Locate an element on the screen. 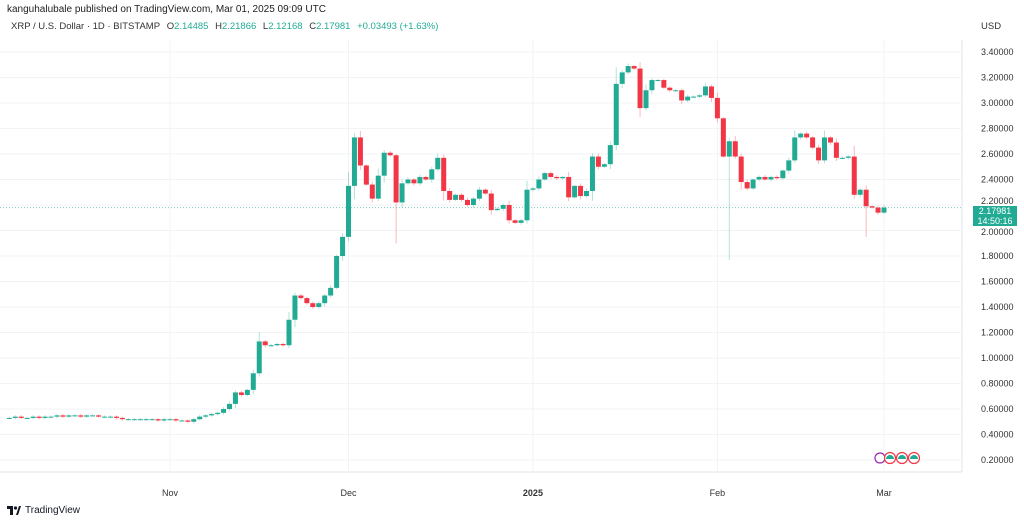 This screenshot has height=524, width=1024. last-price-label: 2.17981 14:50:16 is located at coordinates (995, 216).